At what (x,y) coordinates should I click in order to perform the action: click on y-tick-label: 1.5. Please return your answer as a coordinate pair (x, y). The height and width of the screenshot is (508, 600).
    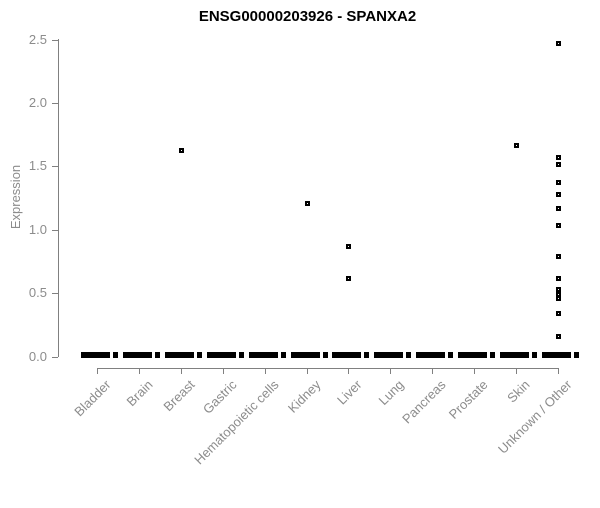
    Looking at the image, I should click on (37, 165).